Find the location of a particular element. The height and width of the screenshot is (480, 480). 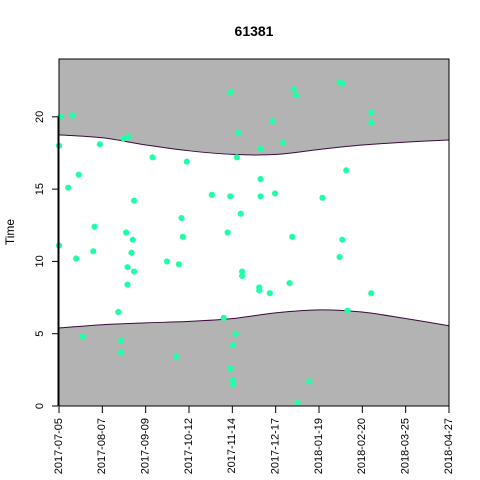

y-axis-label: Time is located at coordinates (10, 232).